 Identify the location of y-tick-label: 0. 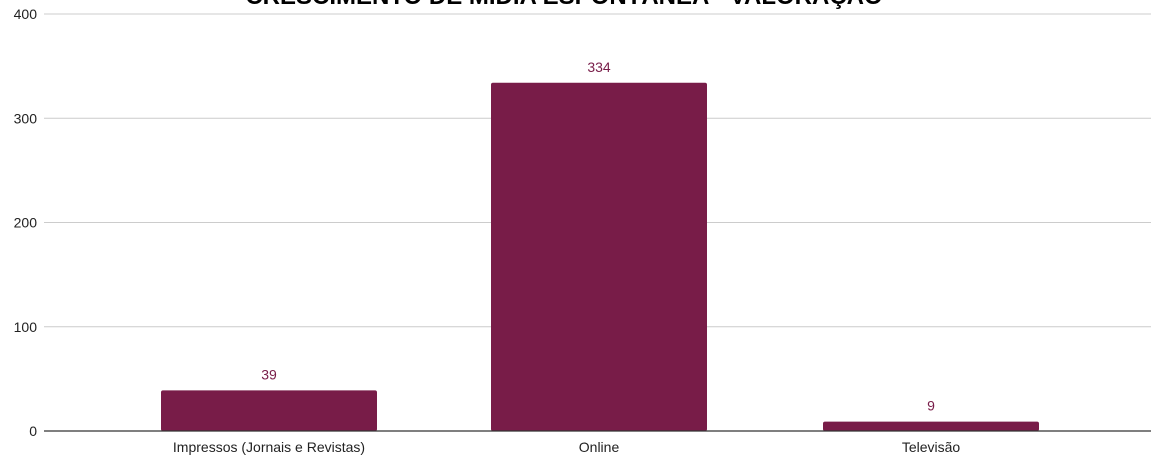
(33, 431).